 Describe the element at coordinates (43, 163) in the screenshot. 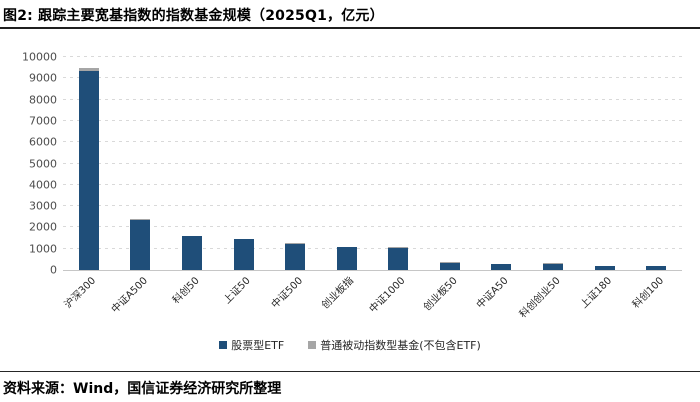

I see `y-tick-label: 5000` at that location.